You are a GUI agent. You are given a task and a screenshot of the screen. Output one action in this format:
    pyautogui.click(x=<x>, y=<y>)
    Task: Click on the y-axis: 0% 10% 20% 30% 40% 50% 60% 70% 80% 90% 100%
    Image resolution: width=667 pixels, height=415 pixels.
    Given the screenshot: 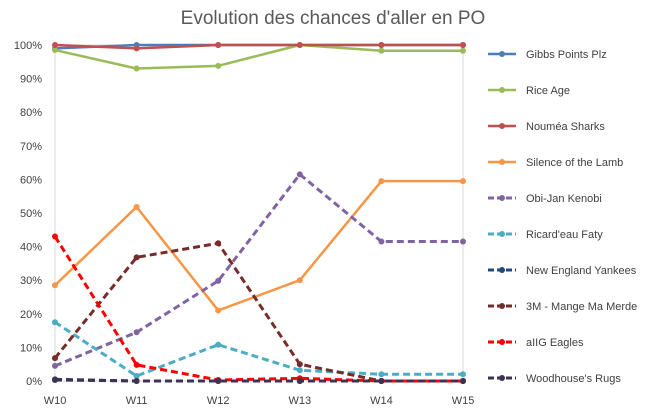 What is the action you would take?
    pyautogui.click(x=28, y=214)
    